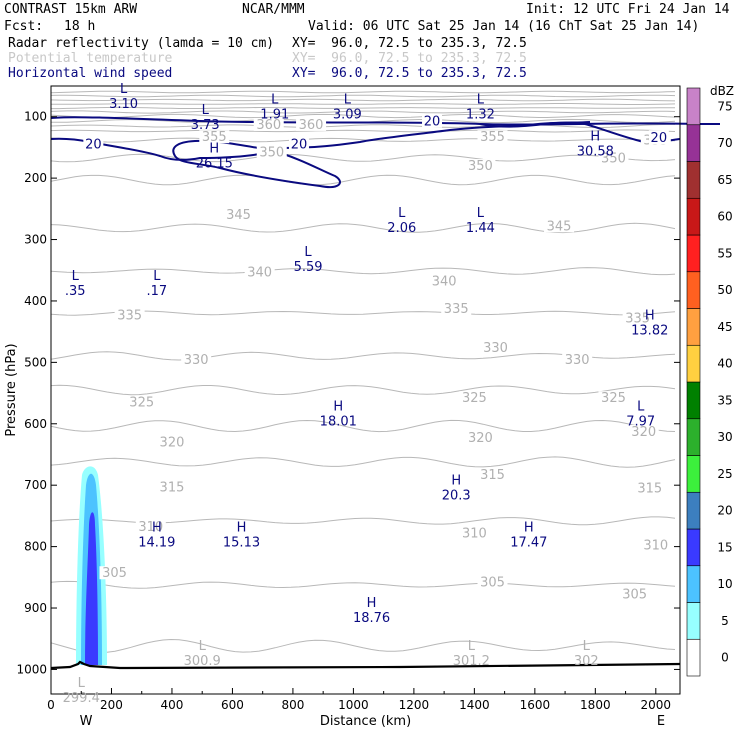 The height and width of the screenshot is (740, 740). What do you see at coordinates (480, 438) in the screenshot?
I see `theta-label: 320` at bounding box center [480, 438].